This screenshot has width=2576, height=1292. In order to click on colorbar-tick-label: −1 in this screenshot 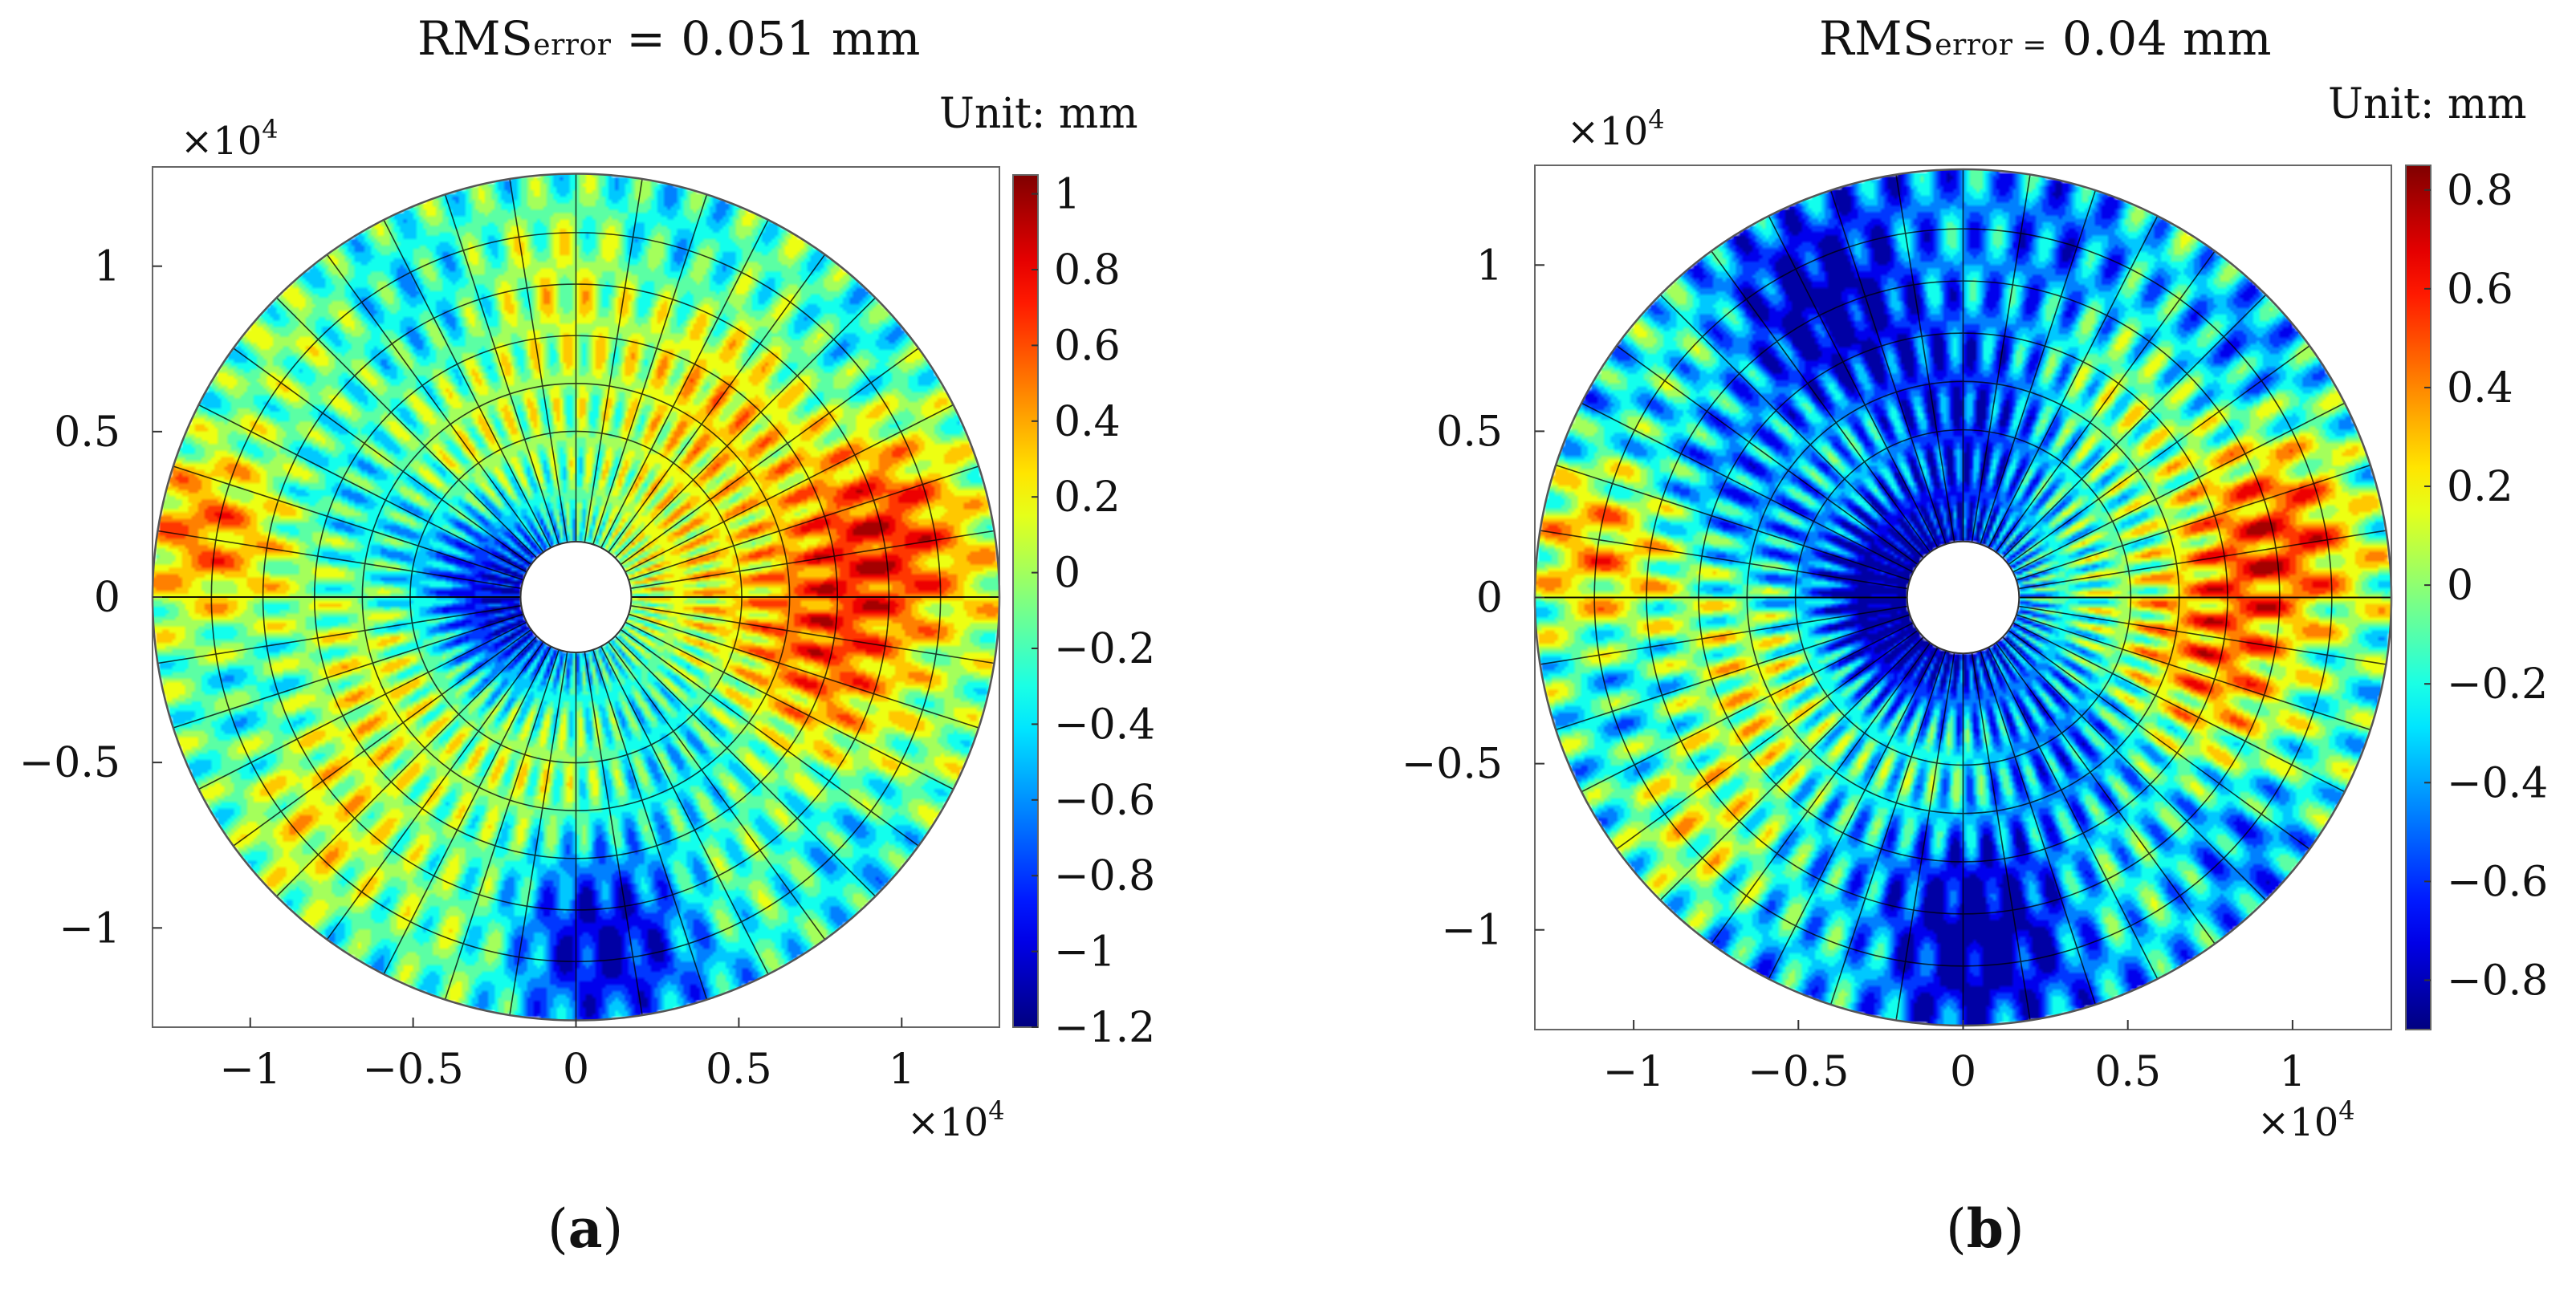, I will do `click(1085, 952)`.